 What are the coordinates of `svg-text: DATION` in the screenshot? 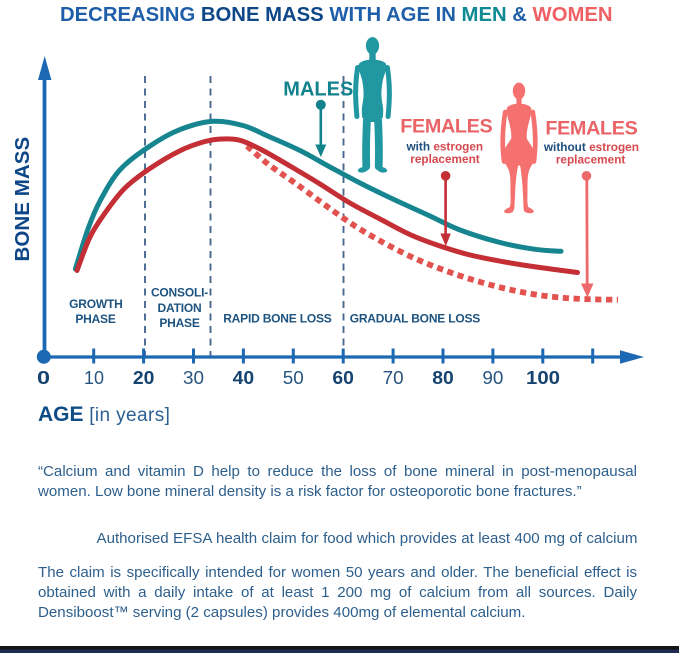 It's located at (180, 308).